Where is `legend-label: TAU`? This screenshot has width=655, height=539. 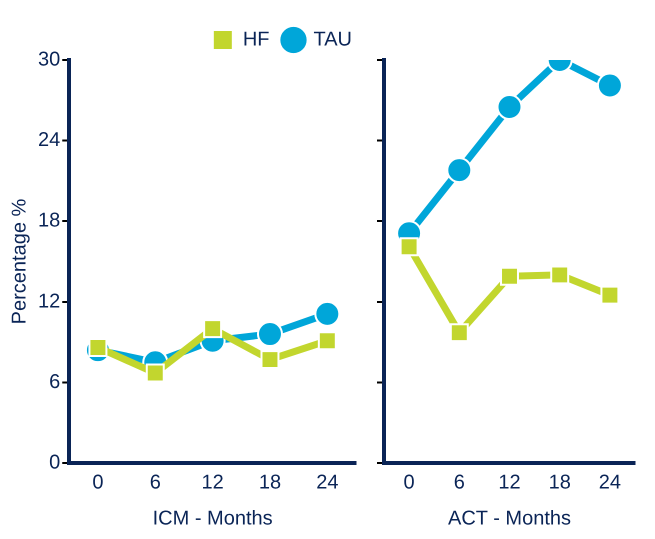
legend-label: TAU is located at coordinates (332, 39).